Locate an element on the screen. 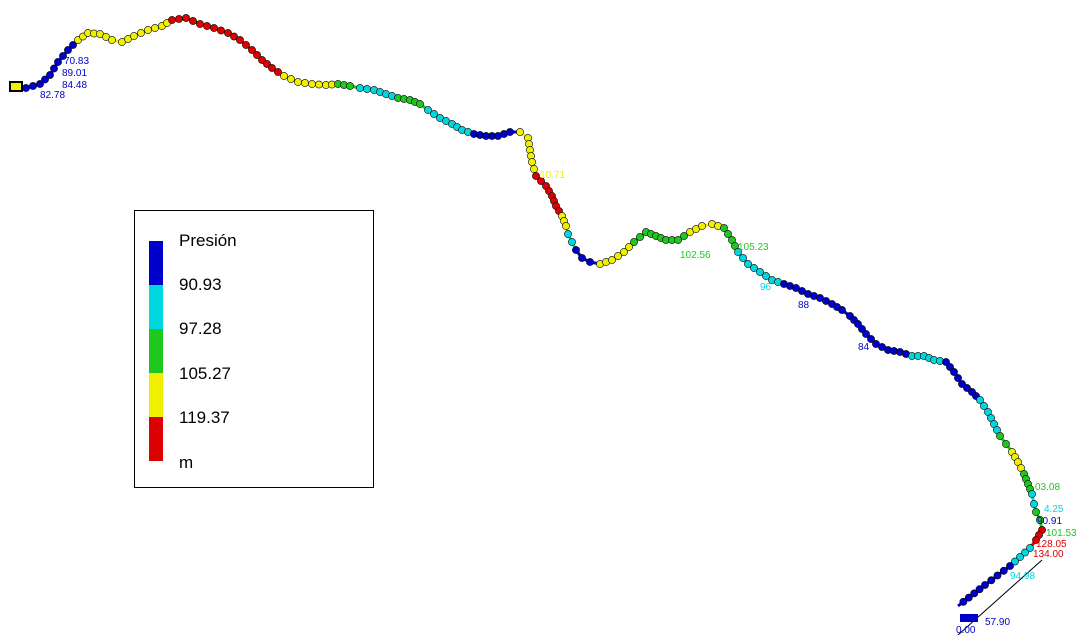 The height and width of the screenshot is (635, 1085). tank-icon is located at coordinates (969, 618).